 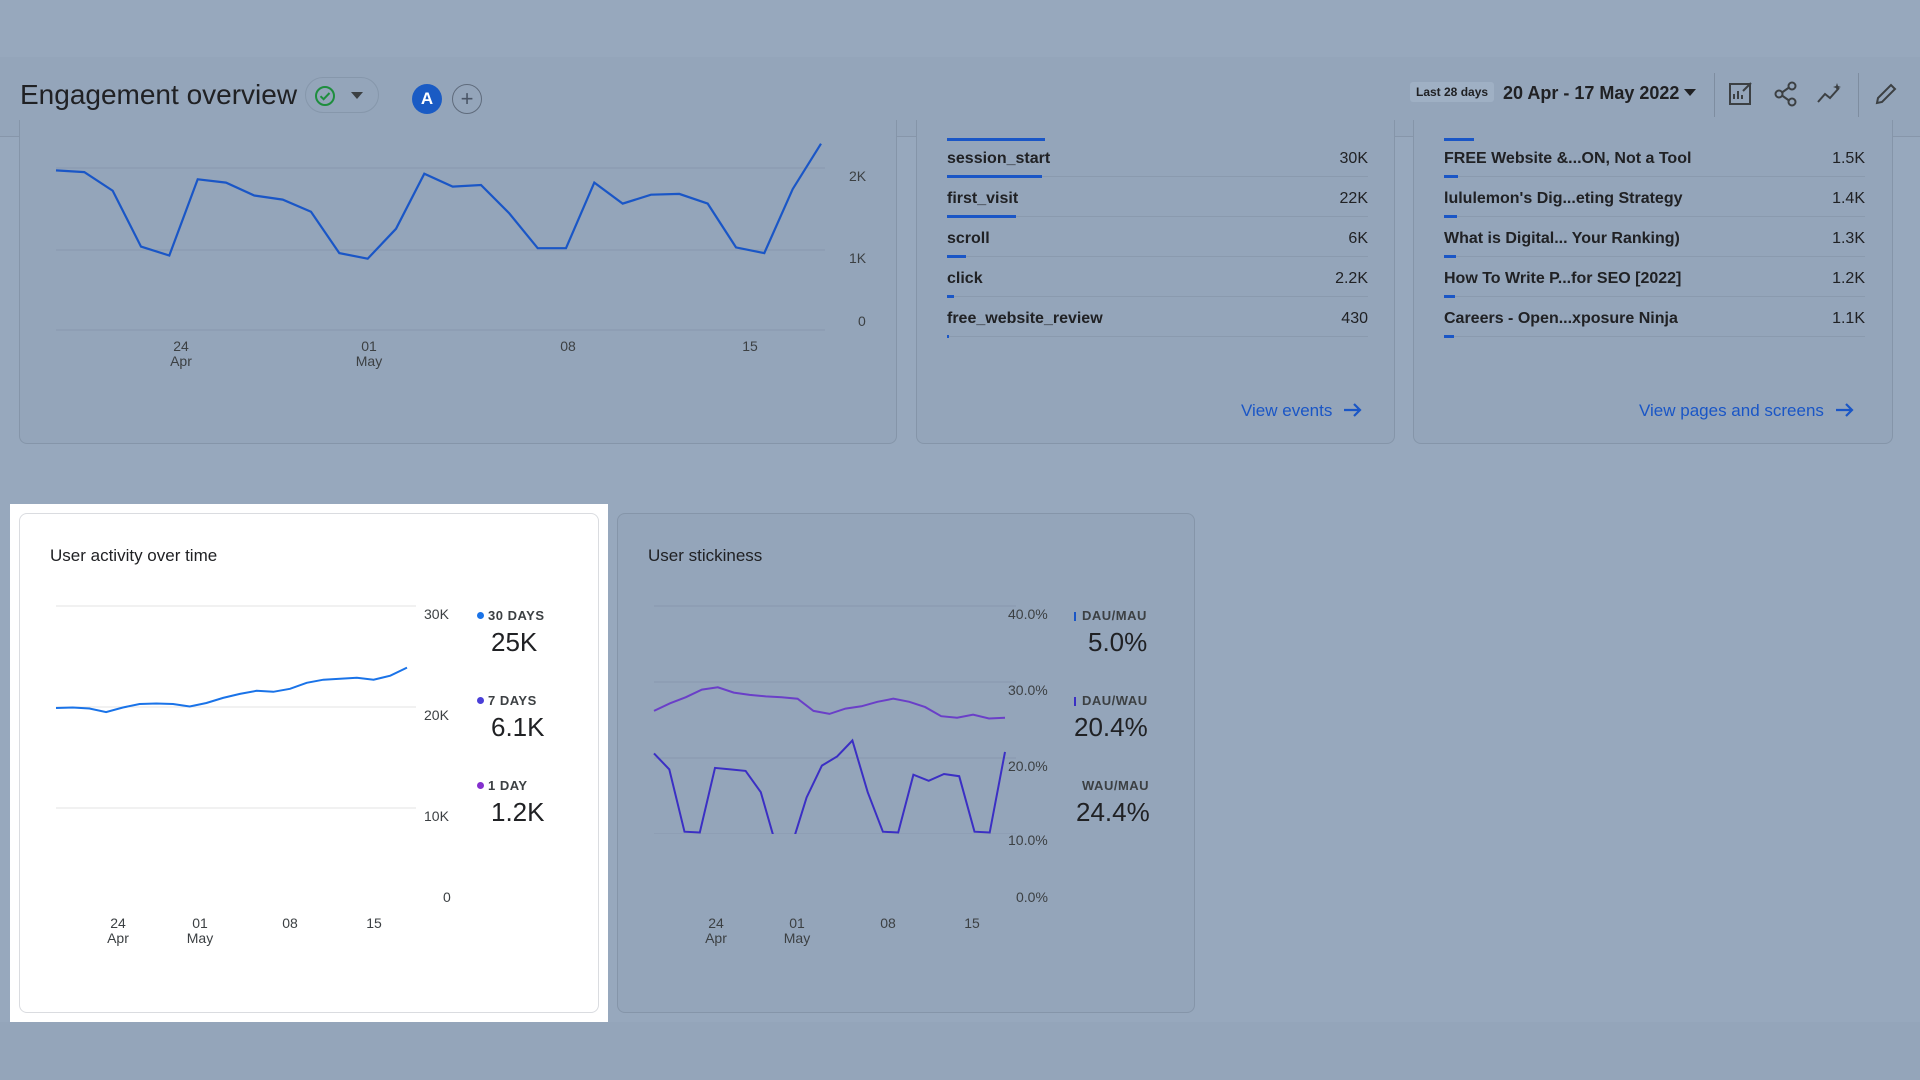 What do you see at coordinates (467, 99) in the screenshot?
I see `add-comparison-button: +` at bounding box center [467, 99].